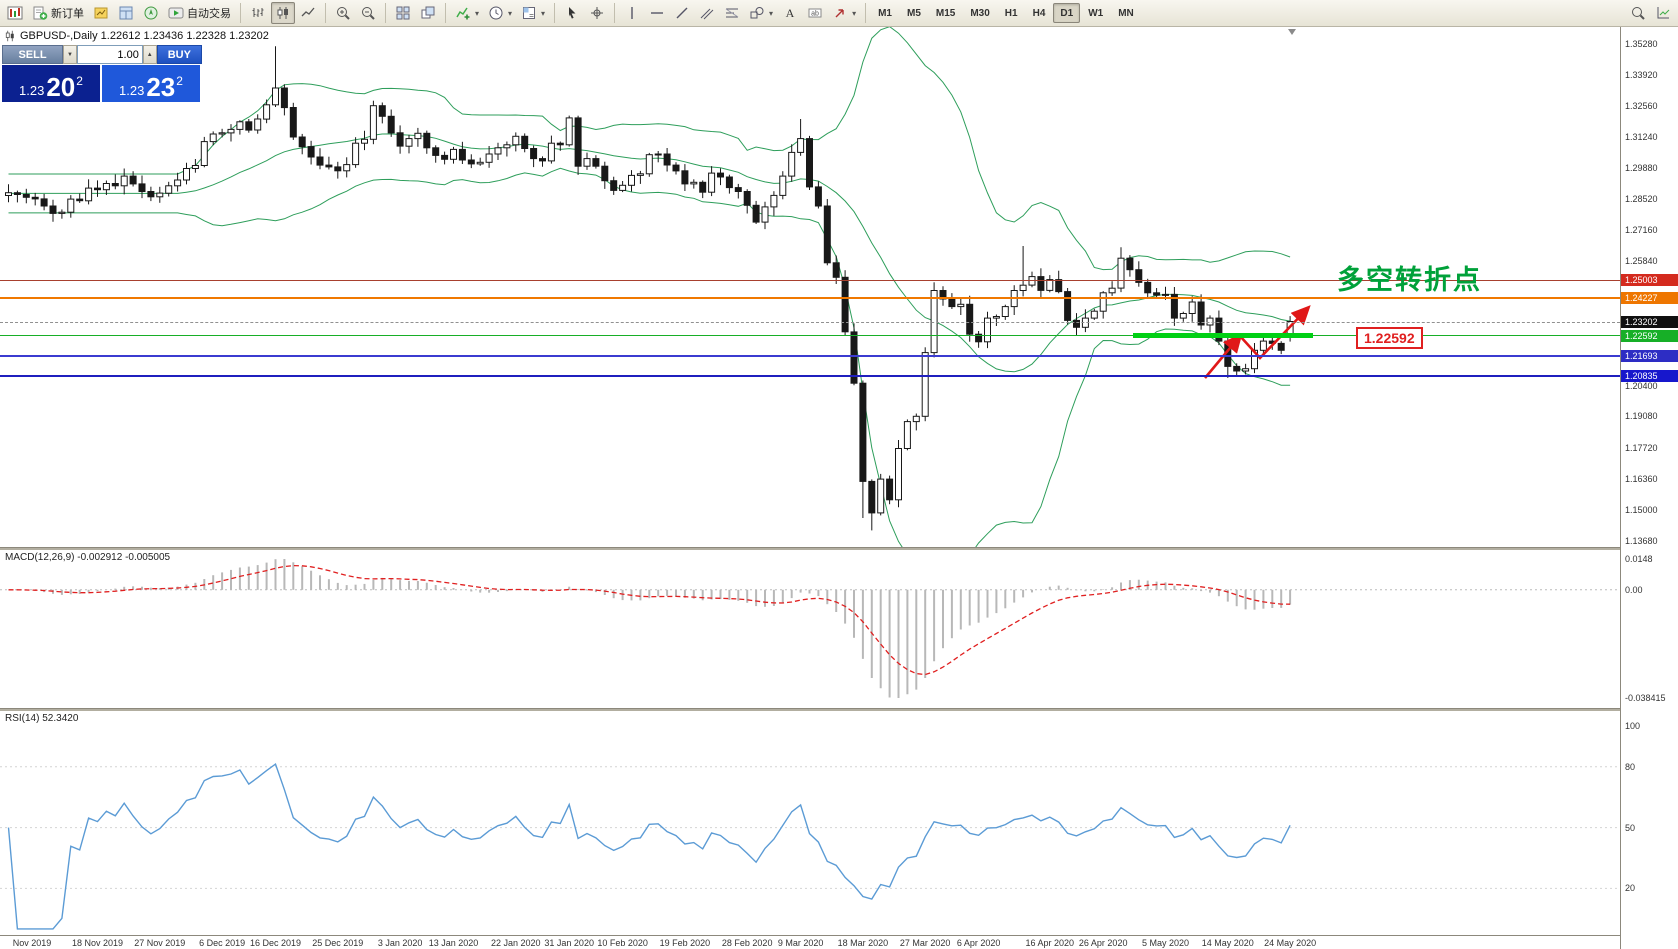  What do you see at coordinates (1663, 13) in the screenshot?
I see `chart-properties-icon` at bounding box center [1663, 13].